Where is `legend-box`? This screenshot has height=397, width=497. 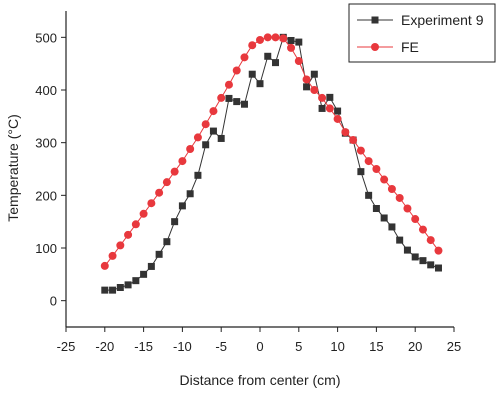
legend-box is located at coordinates (422, 33).